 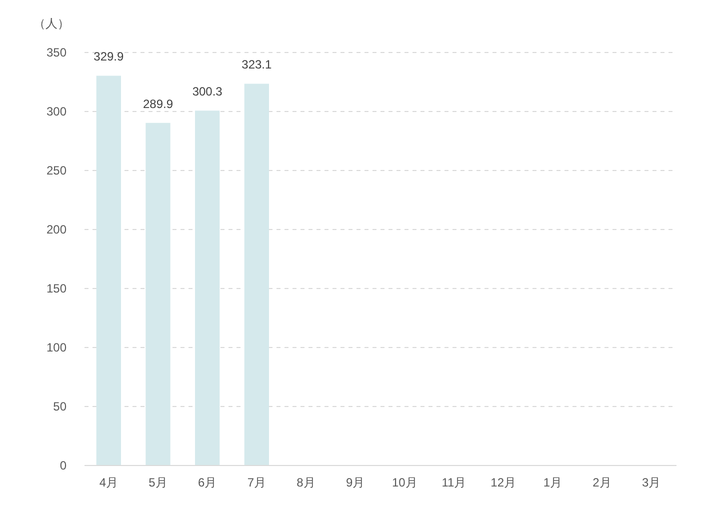 What do you see at coordinates (158, 103) in the screenshot?
I see `data-label: 289.9` at bounding box center [158, 103].